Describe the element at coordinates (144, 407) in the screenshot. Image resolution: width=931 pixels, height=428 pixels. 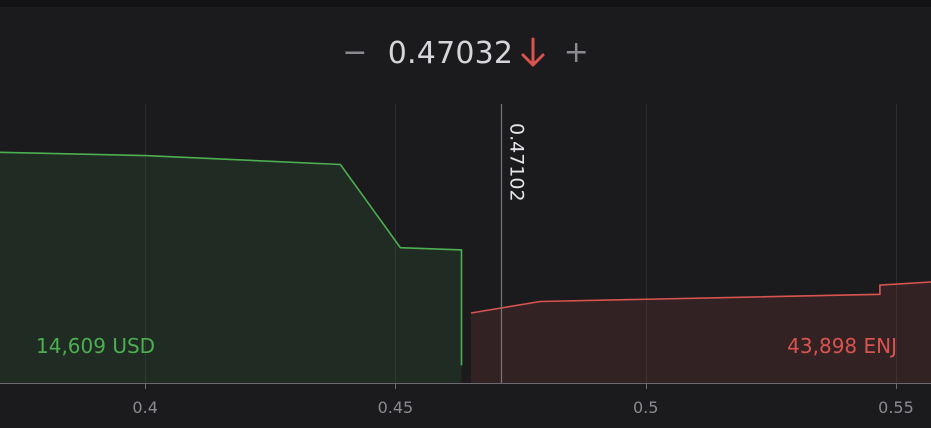
I see `x-tick-label-0: 0.4` at that location.